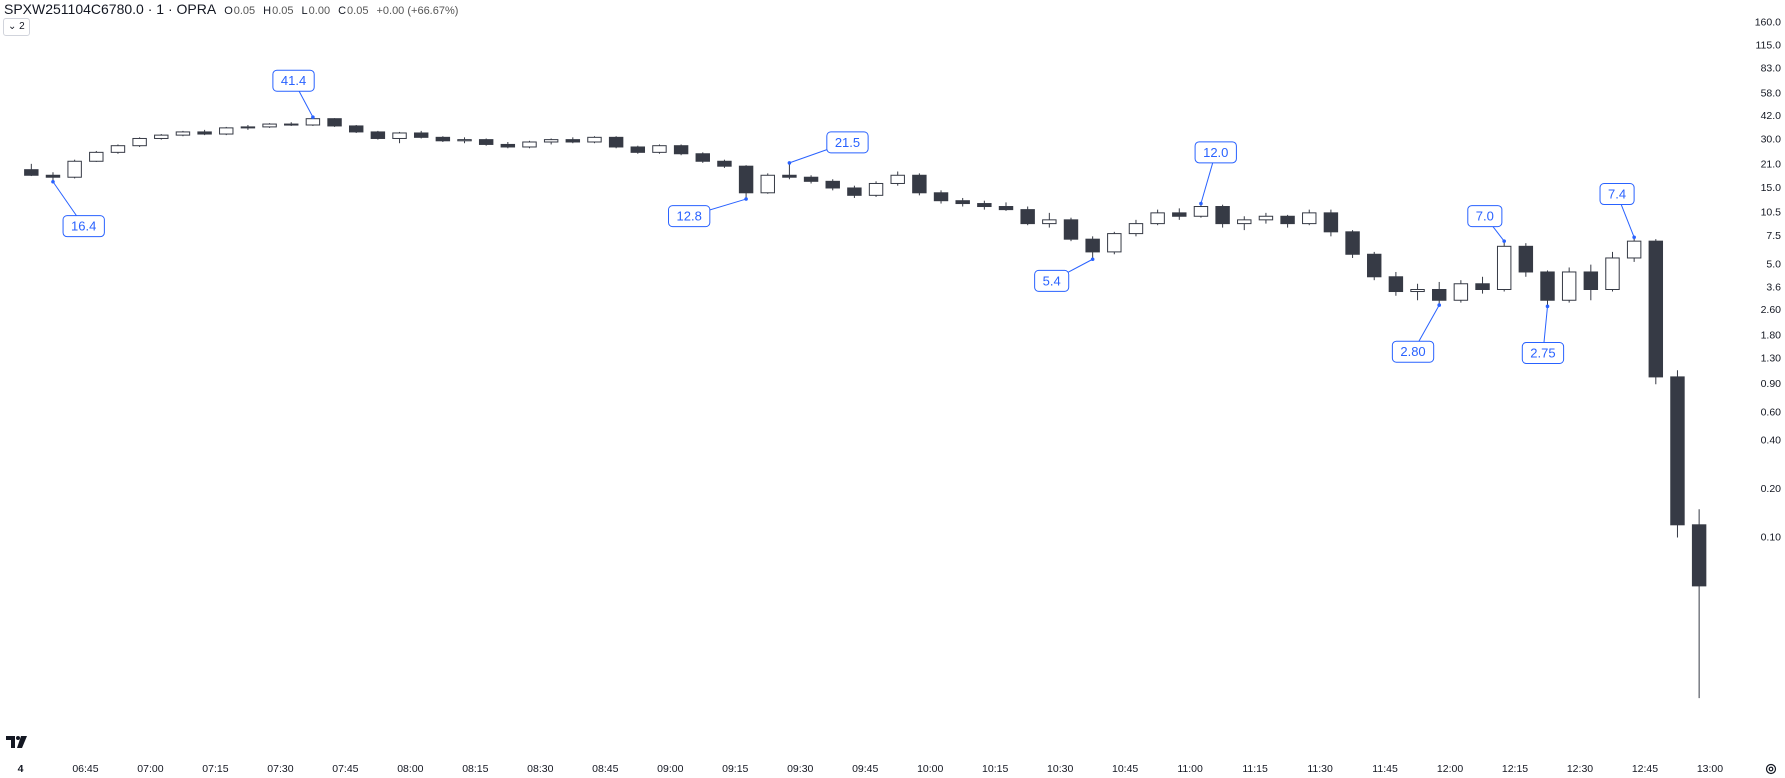 The width and height of the screenshot is (1785, 778). I want to click on annotation-label: 12.8, so click(689, 216).